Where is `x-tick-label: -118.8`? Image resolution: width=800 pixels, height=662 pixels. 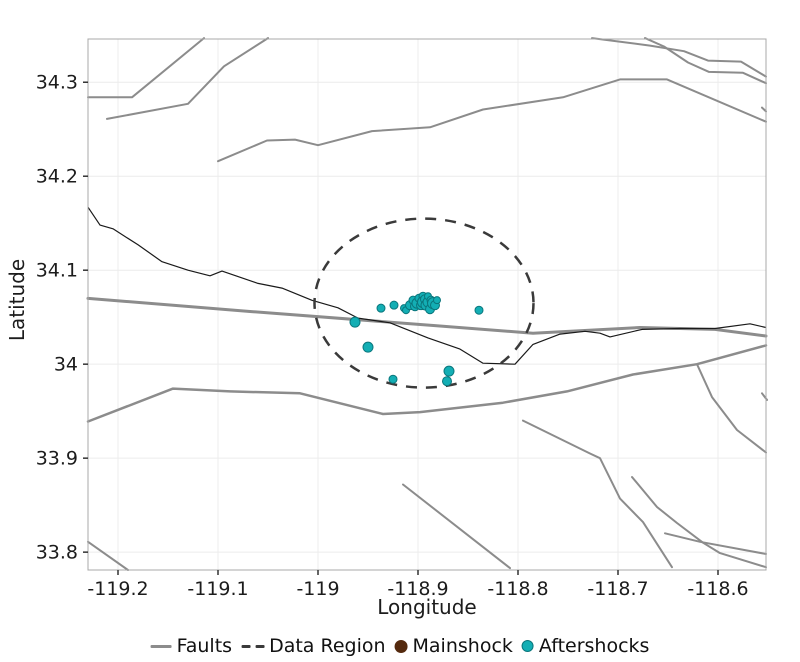
x-tick-label: -118.8 is located at coordinates (517, 589).